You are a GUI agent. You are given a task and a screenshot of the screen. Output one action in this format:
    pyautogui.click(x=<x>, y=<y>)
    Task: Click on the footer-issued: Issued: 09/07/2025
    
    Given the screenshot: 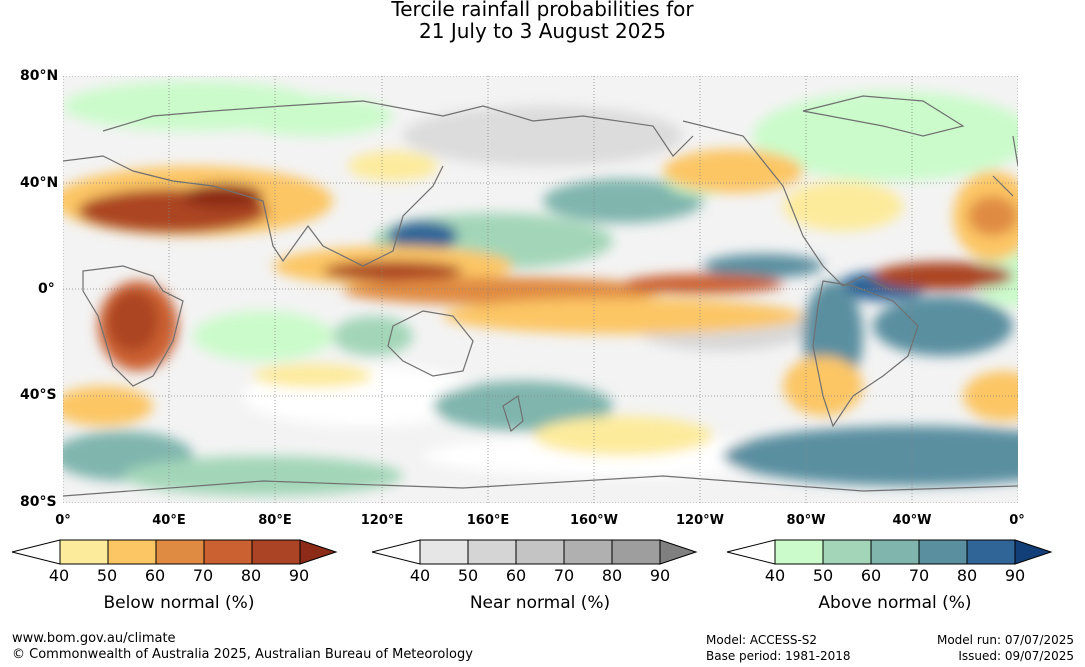 What is the action you would take?
    pyautogui.click(x=1016, y=656)
    